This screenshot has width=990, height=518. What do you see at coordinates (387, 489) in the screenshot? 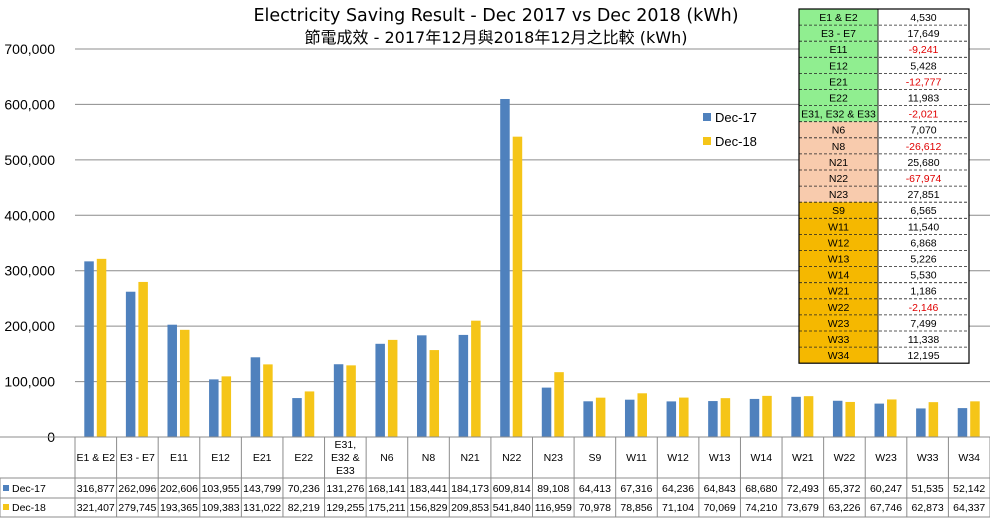
I see `data-label: 168,141` at bounding box center [387, 489].